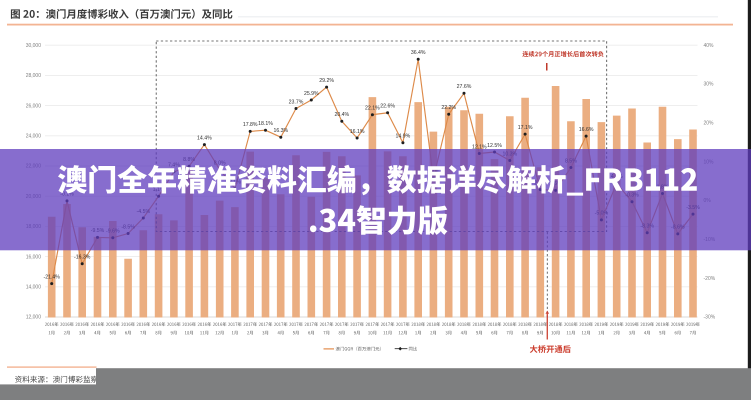  I want to click on svg-text: 18.1%, so click(265, 124).